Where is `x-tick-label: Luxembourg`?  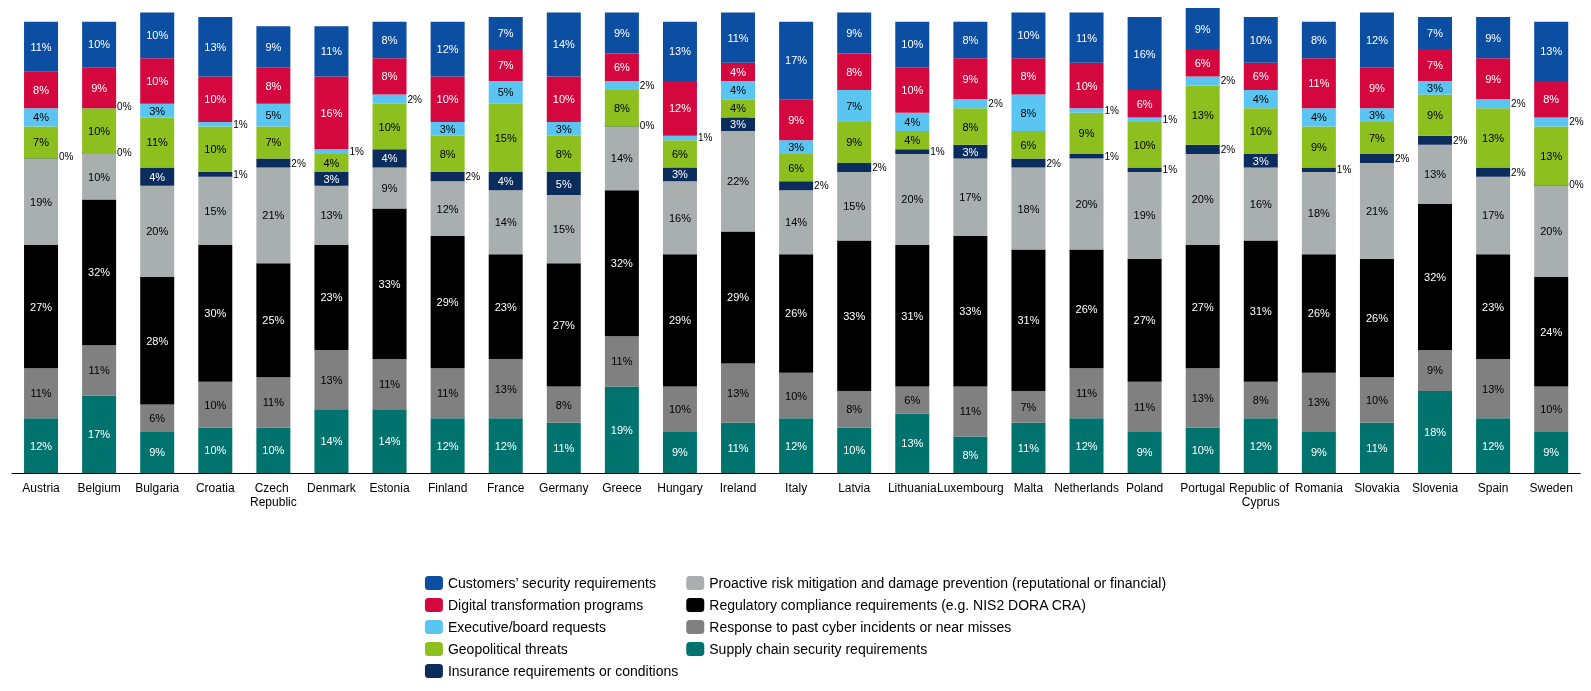 x-tick-label: Luxembourg is located at coordinates (970, 488).